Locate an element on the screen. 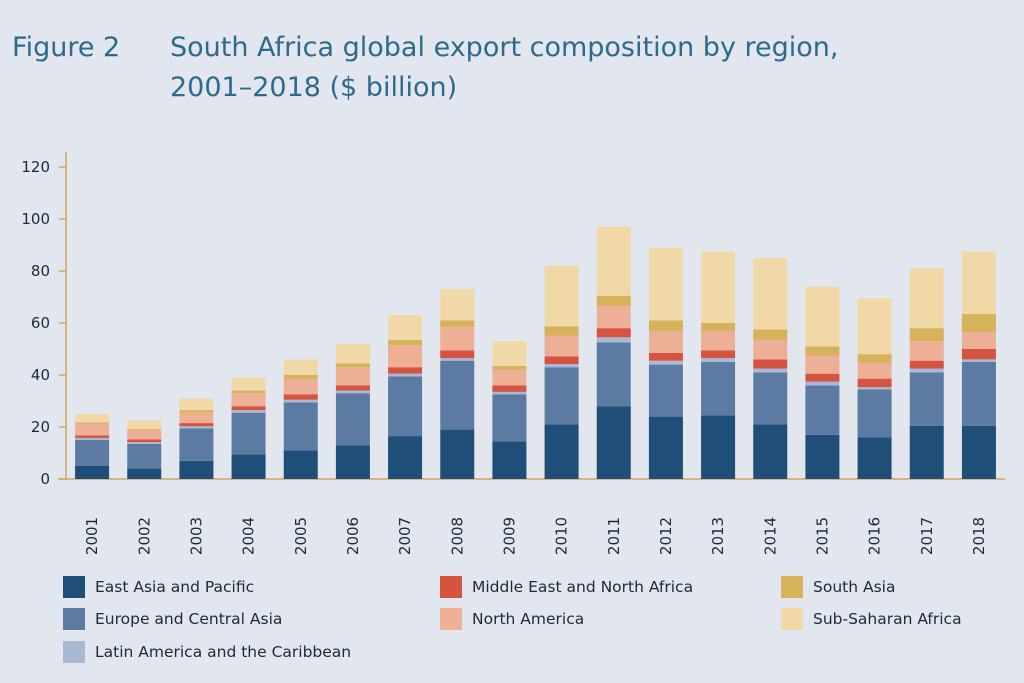 The width and height of the screenshot is (1024, 683). x-tick-label: 2010 is located at coordinates (562, 536).